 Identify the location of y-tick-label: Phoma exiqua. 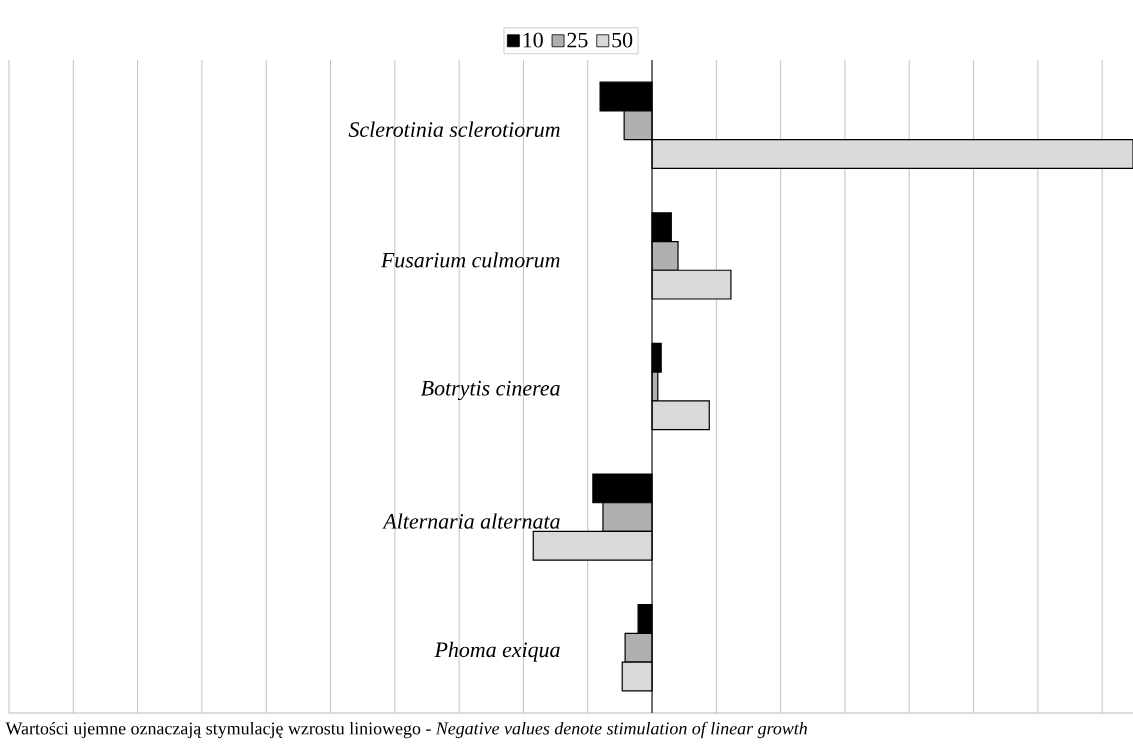
(497, 651).